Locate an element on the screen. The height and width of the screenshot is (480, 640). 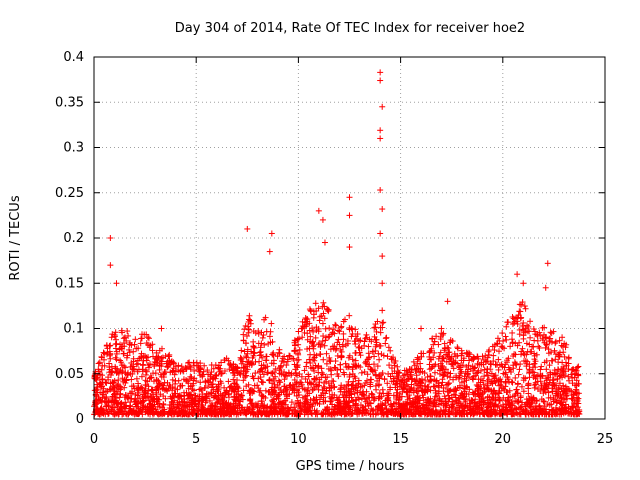
y-tick-label: 0.15 is located at coordinates (69, 283).